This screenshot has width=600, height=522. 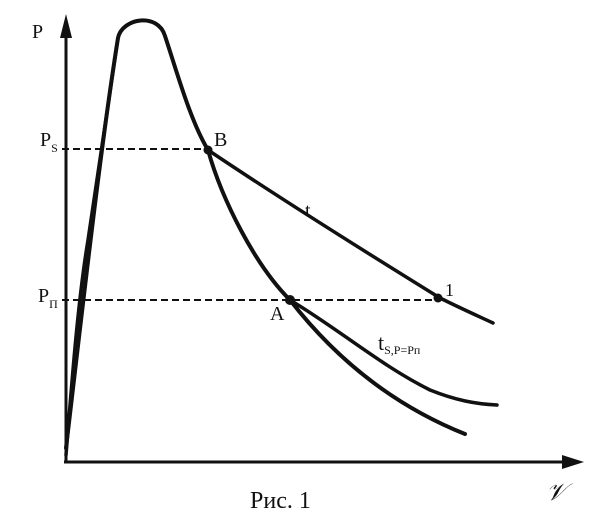 I want to click on curve-ts-label: tS,P=Pп, so click(x=399, y=343).